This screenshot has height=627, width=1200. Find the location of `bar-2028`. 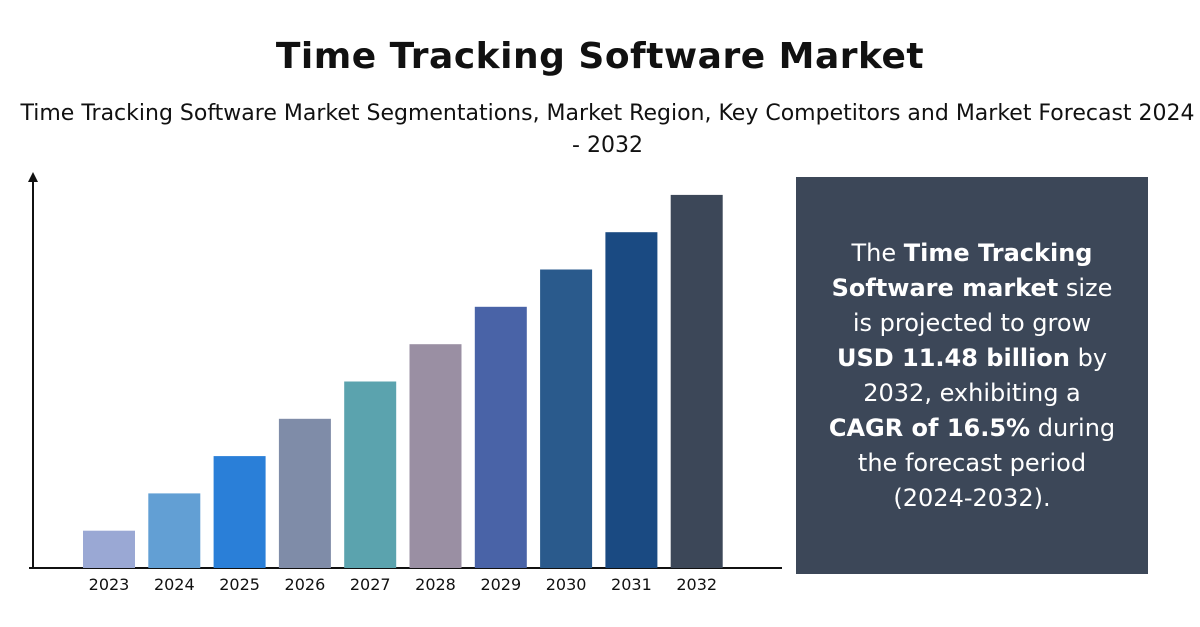

bar-2028 is located at coordinates (435, 456).